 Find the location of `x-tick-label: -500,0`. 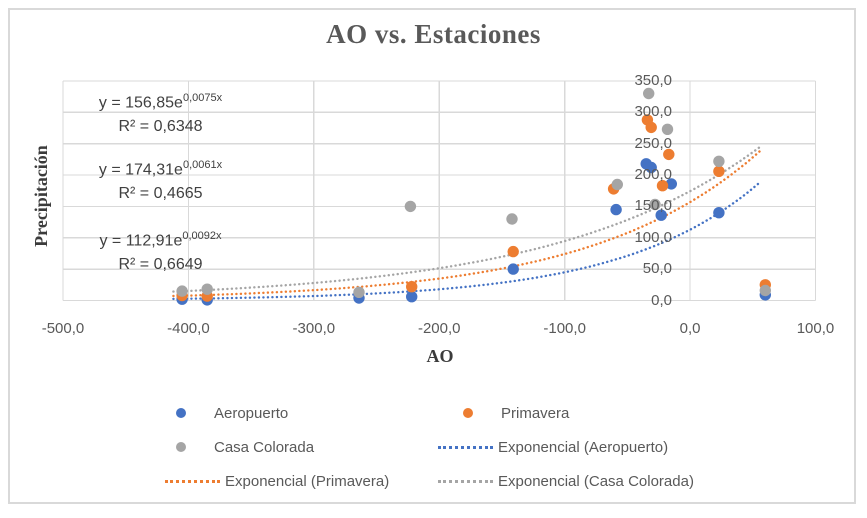

x-tick-label: -500,0 is located at coordinates (63, 328).